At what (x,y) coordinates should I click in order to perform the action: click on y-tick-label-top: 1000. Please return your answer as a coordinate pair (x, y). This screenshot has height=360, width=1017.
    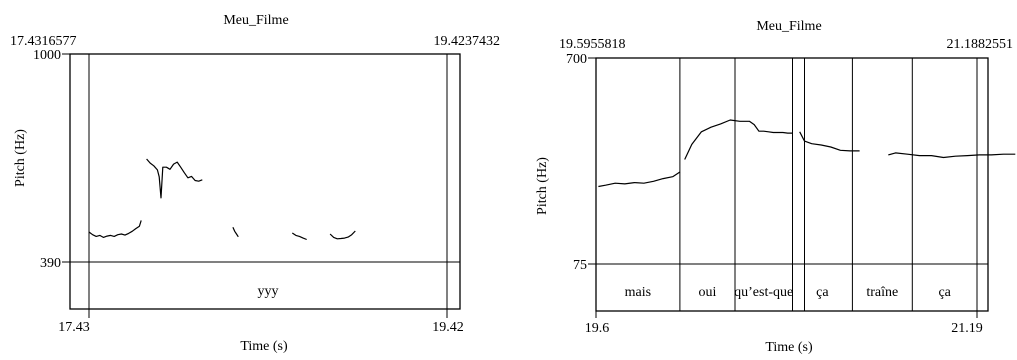
    Looking at the image, I should click on (47, 55).